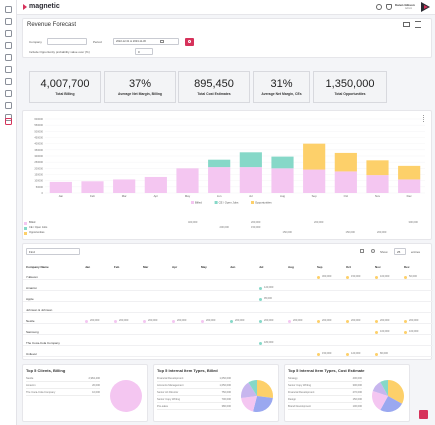 The width and height of the screenshot is (435, 425). I want to click on pie-slice, so click(391, 404).